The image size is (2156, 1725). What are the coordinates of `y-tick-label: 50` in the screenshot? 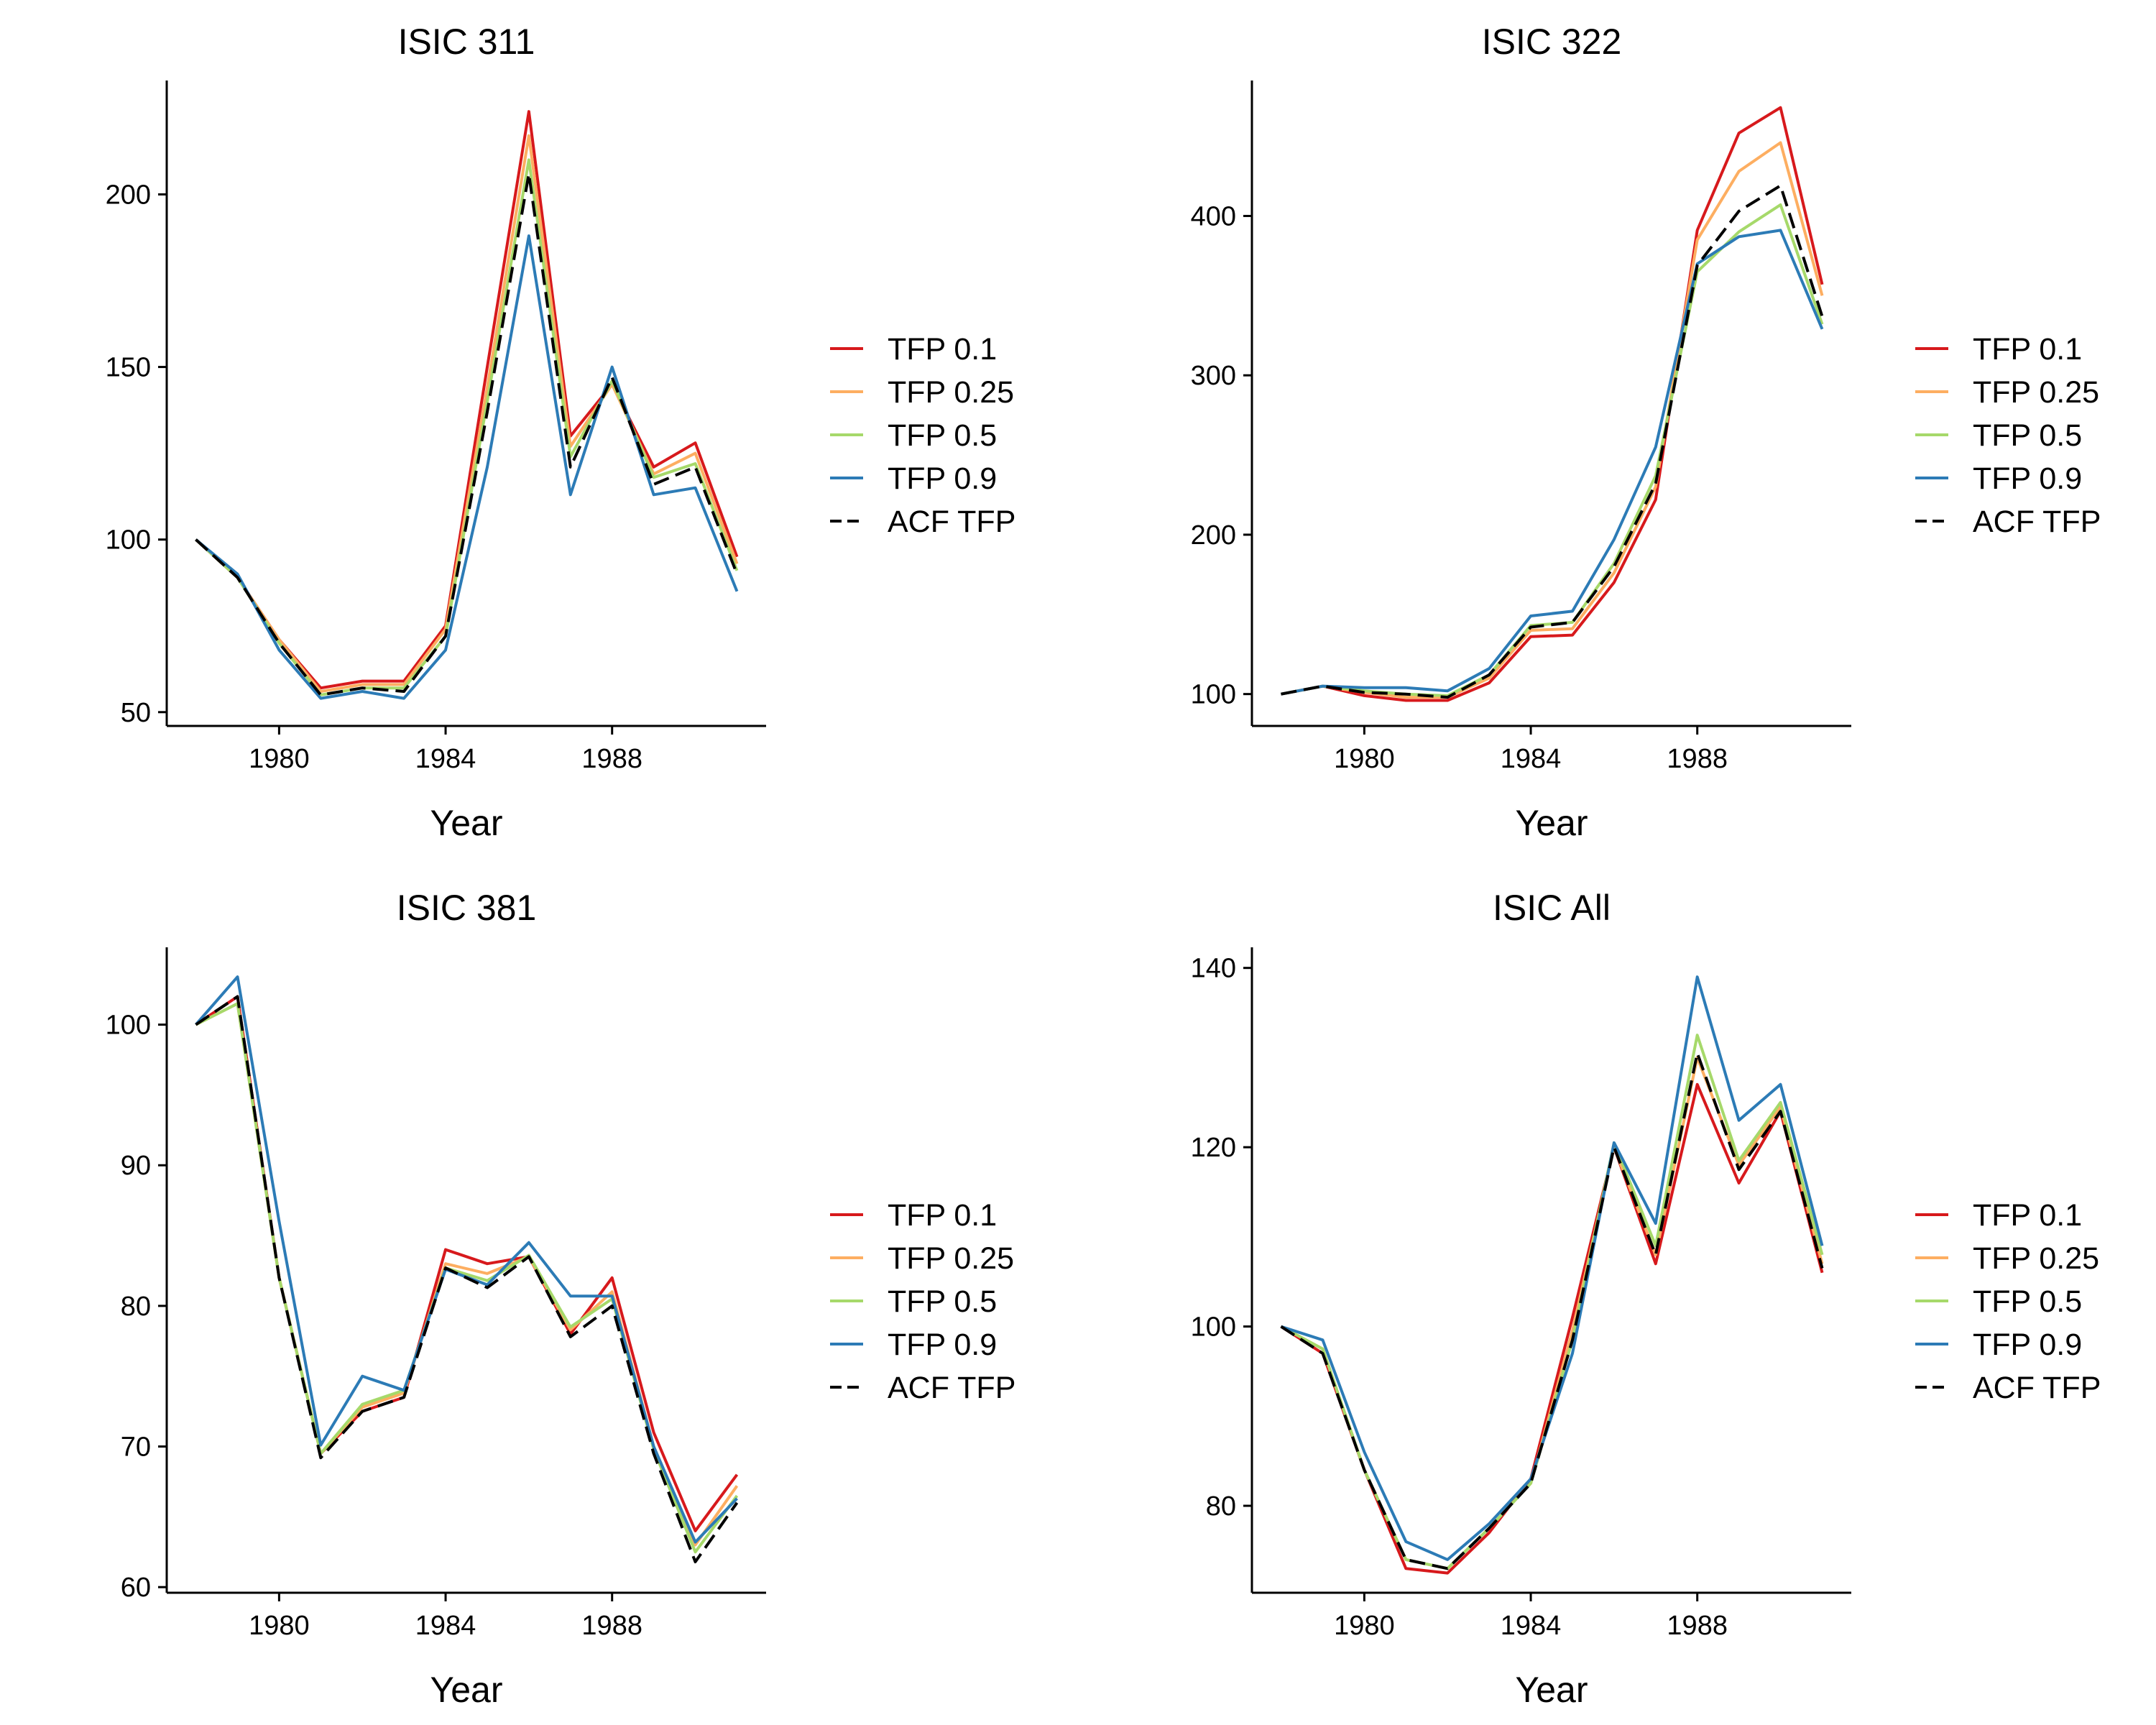 It's located at (136, 713).